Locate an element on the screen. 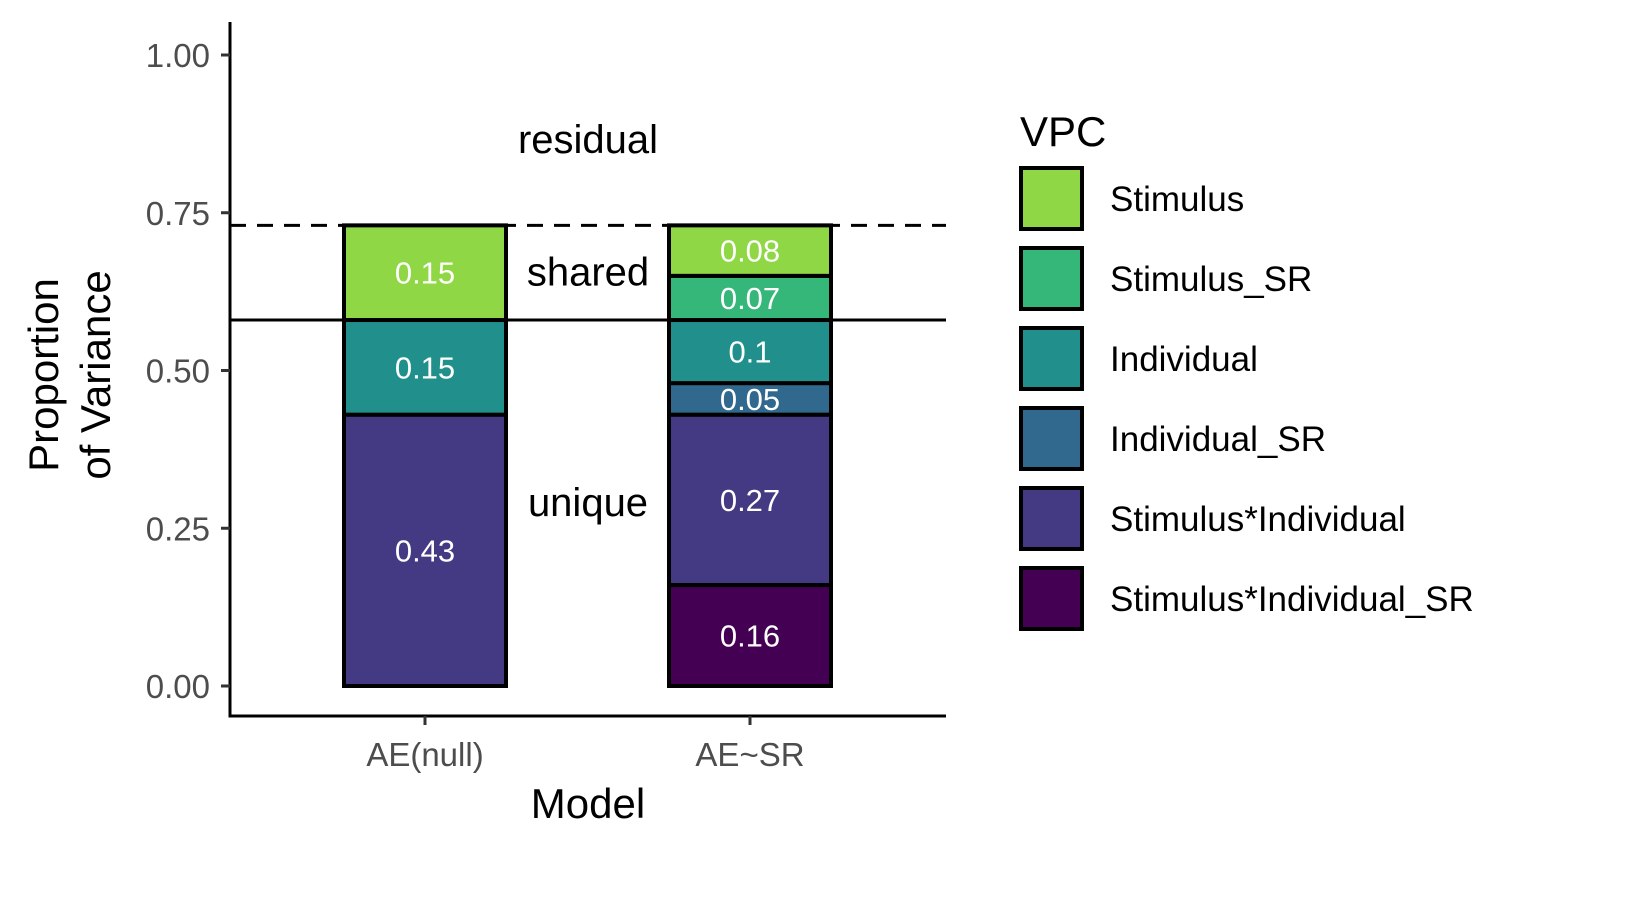 The image size is (1650, 900). legend-label: Stimulus is located at coordinates (1177, 199).